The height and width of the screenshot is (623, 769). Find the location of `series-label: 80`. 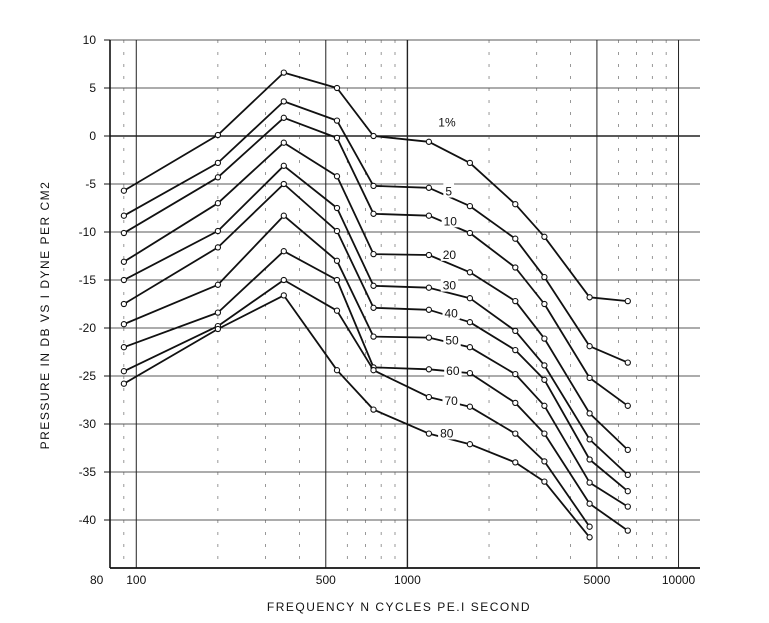

series-label: 80 is located at coordinates (447, 433).